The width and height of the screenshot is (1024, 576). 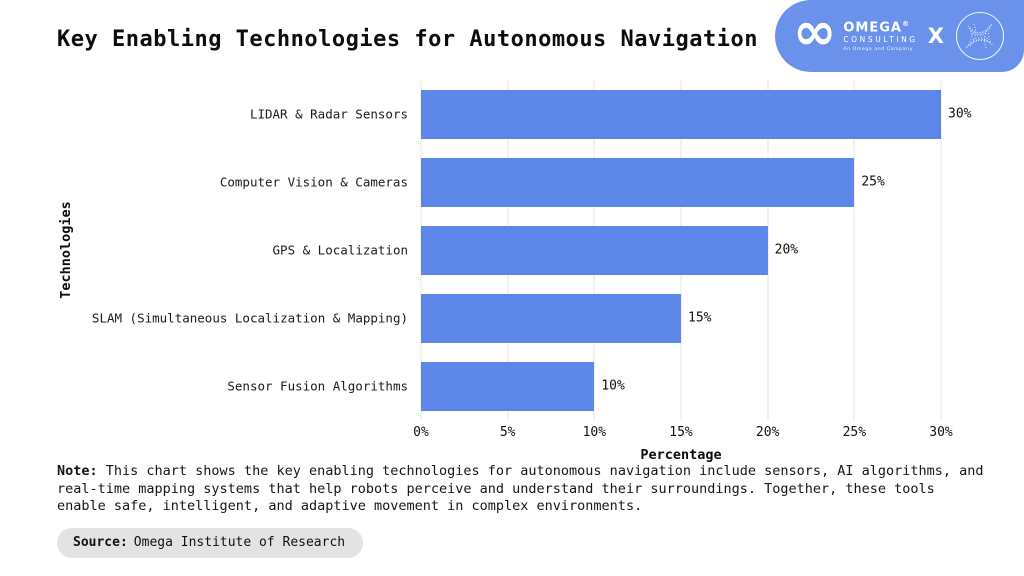 What do you see at coordinates (66, 250) in the screenshot?
I see `y-axis-label: Technologies` at bounding box center [66, 250].